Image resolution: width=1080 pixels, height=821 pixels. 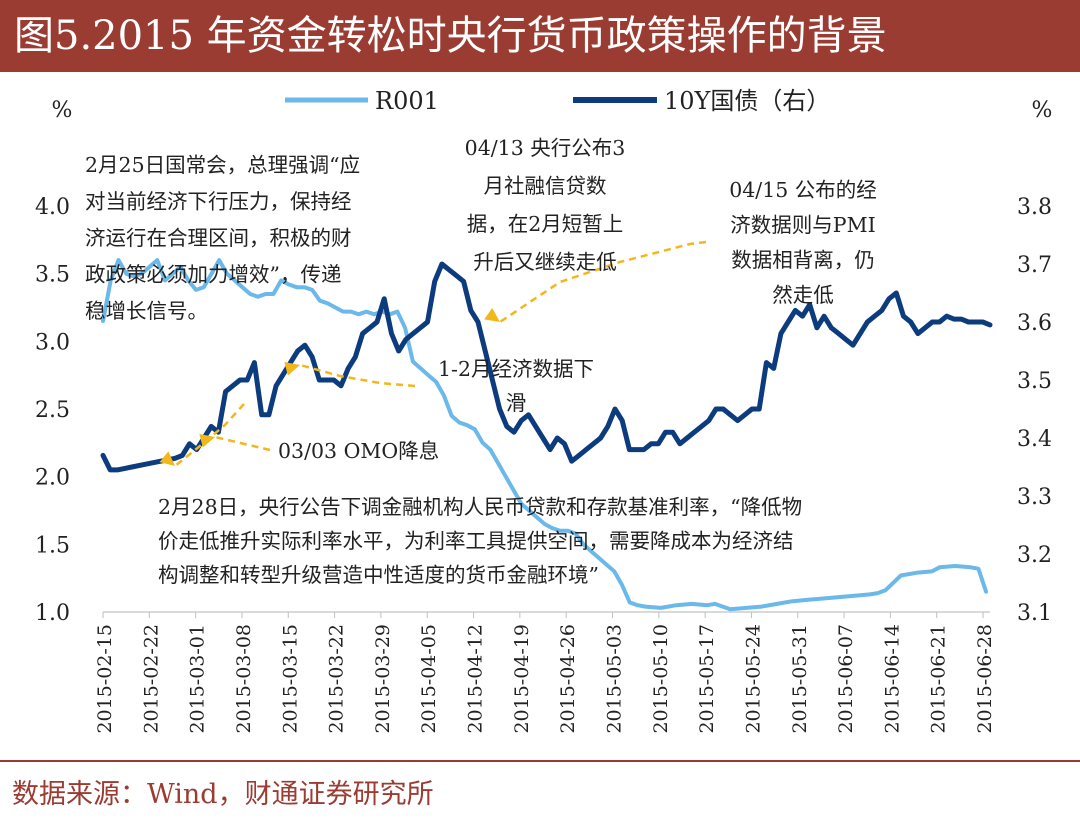 What do you see at coordinates (747, 101) in the screenshot?
I see `legend-label-10y: 10Y国债（右）` at bounding box center [747, 101].